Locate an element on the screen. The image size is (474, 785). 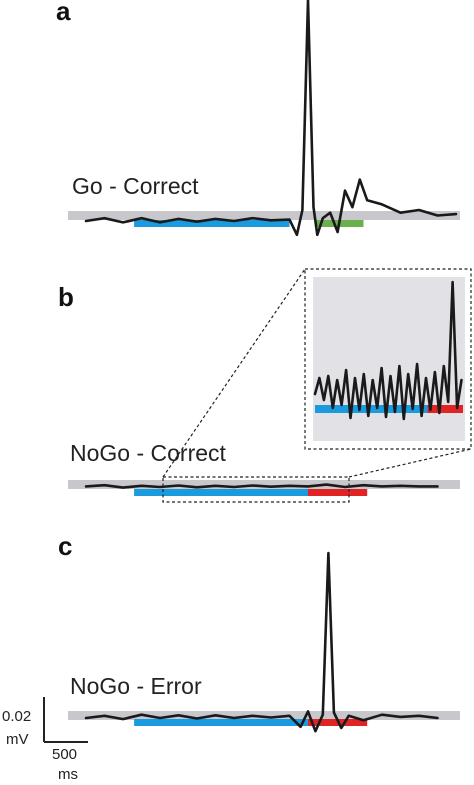
condition-label-c: NoGo - Error is located at coordinates (136, 686).